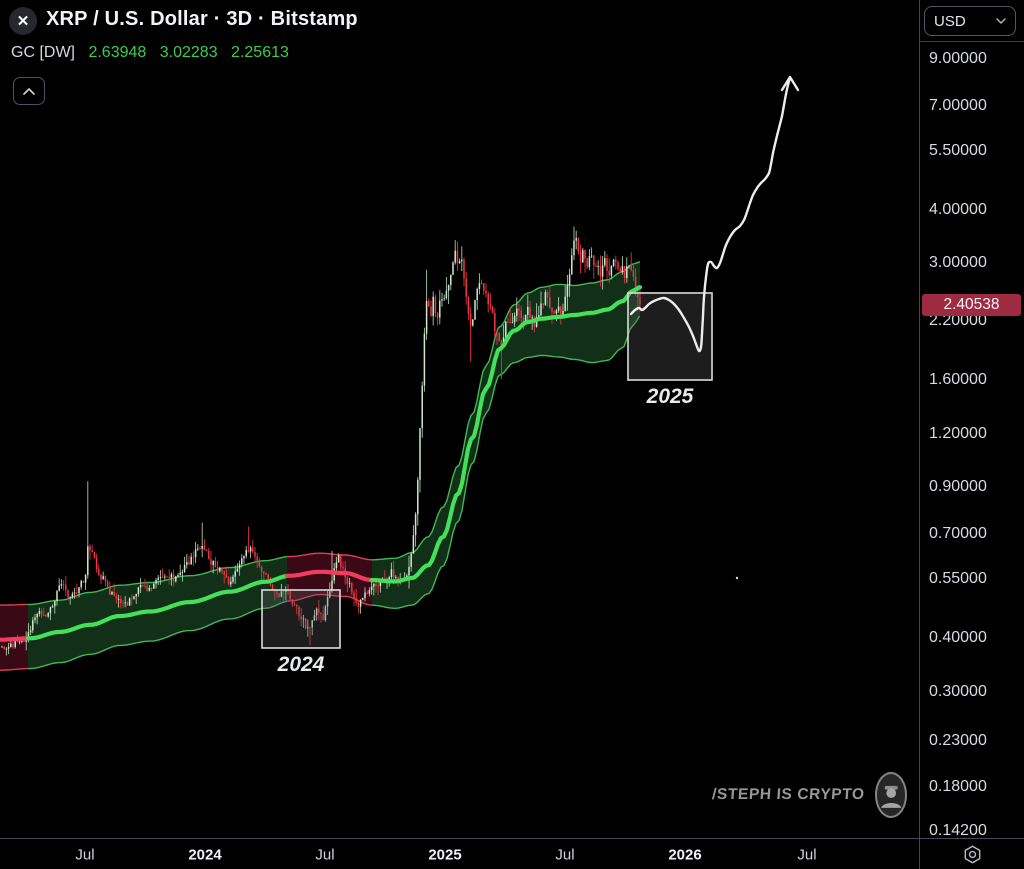 The height and width of the screenshot is (869, 1024). I want to click on projection-arrow, so click(714, 214).